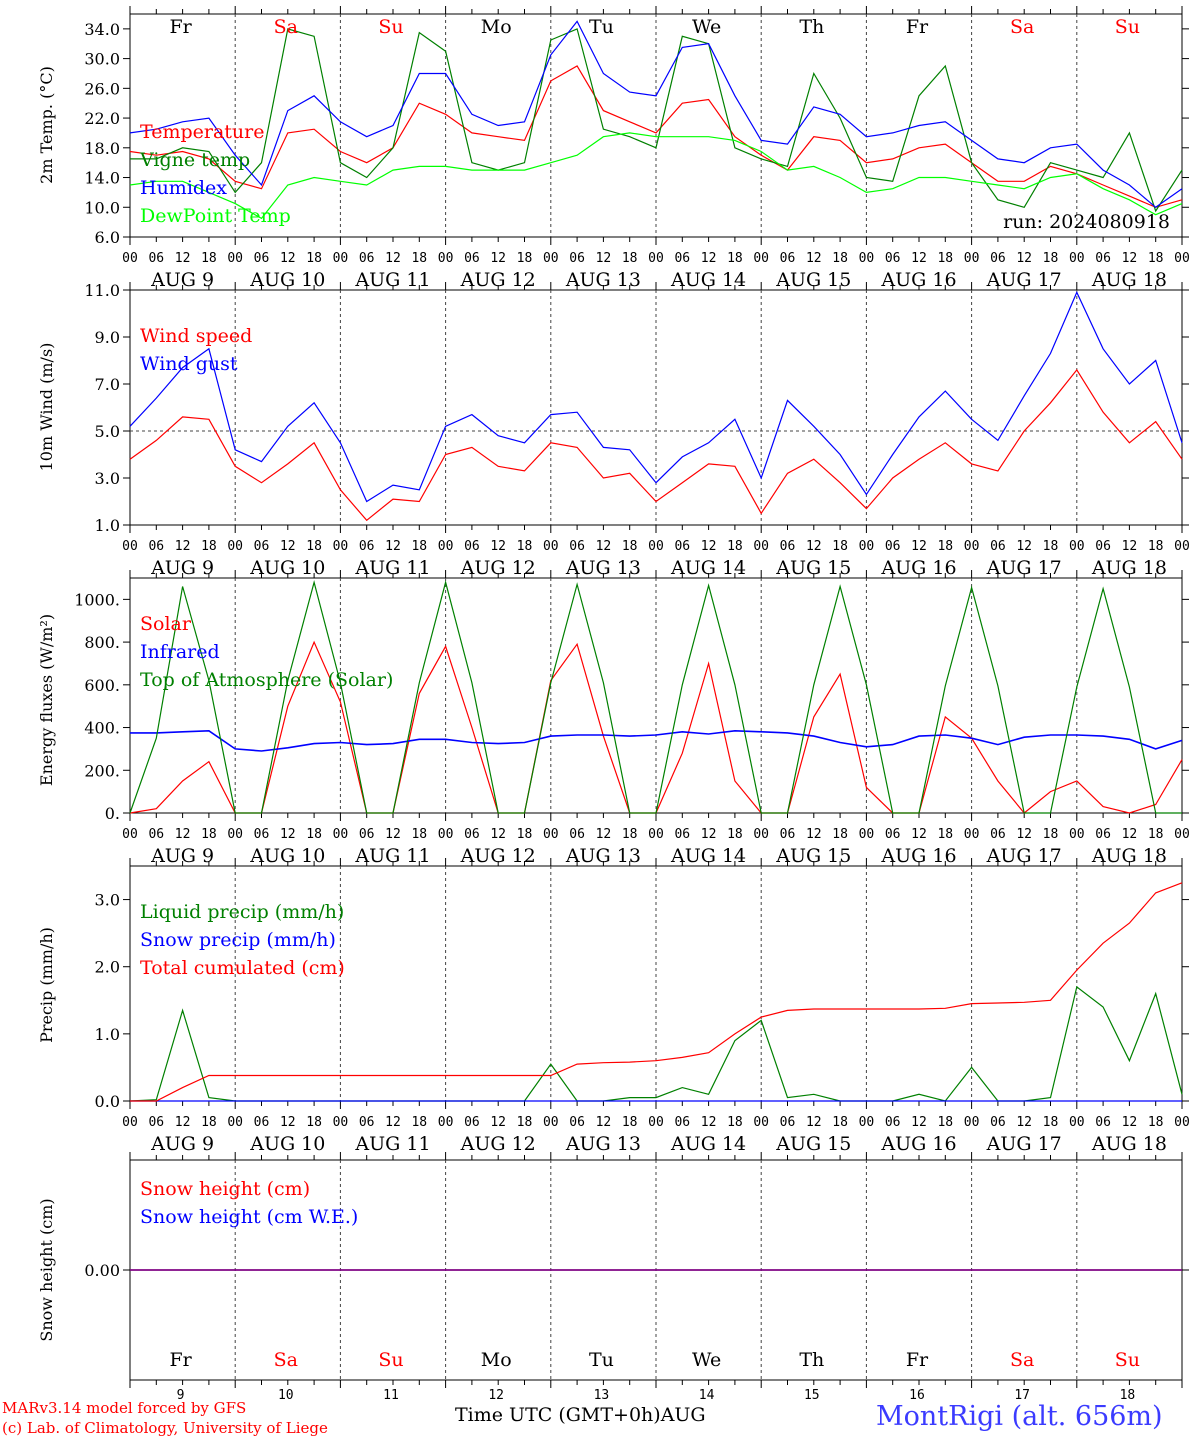 The image size is (1194, 1440). Describe the element at coordinates (603, 280) in the screenshot. I see `x-date-label: AUG 13` at that location.